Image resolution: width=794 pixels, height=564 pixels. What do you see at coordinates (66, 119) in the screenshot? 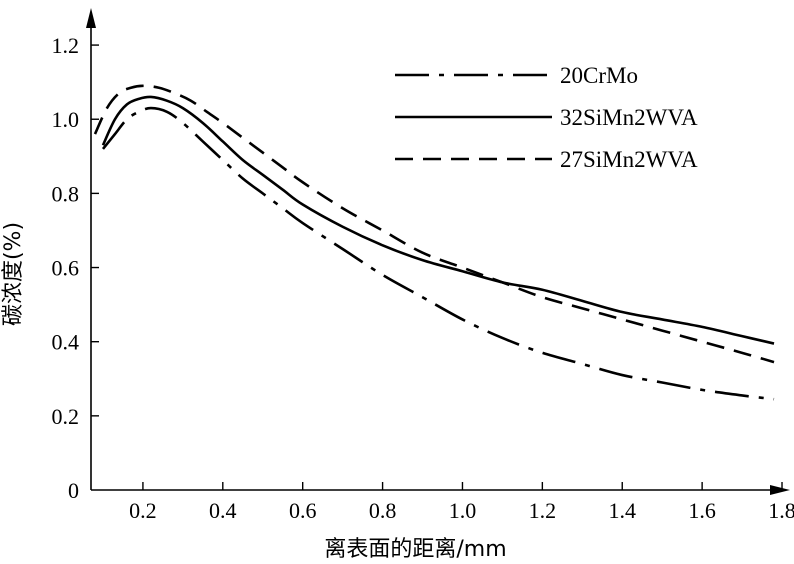
I see `y-tick-label: 1.0` at bounding box center [66, 119].